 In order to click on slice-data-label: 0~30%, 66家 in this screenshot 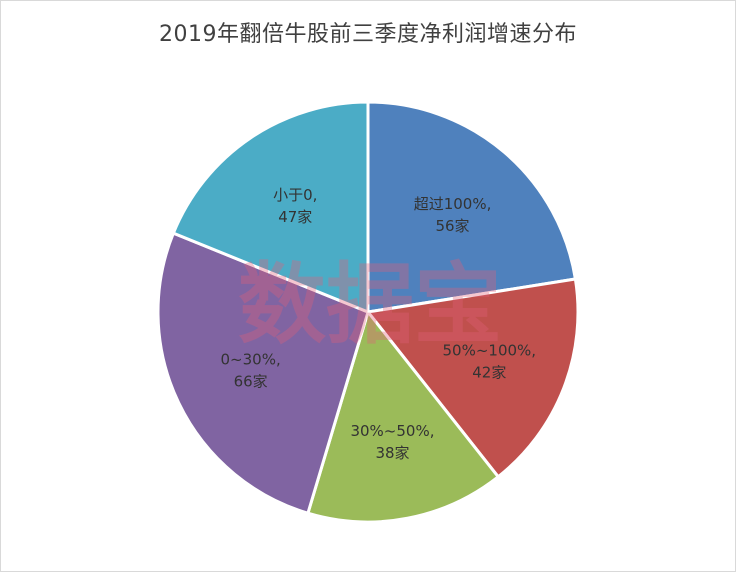, I will do `click(251, 370)`.